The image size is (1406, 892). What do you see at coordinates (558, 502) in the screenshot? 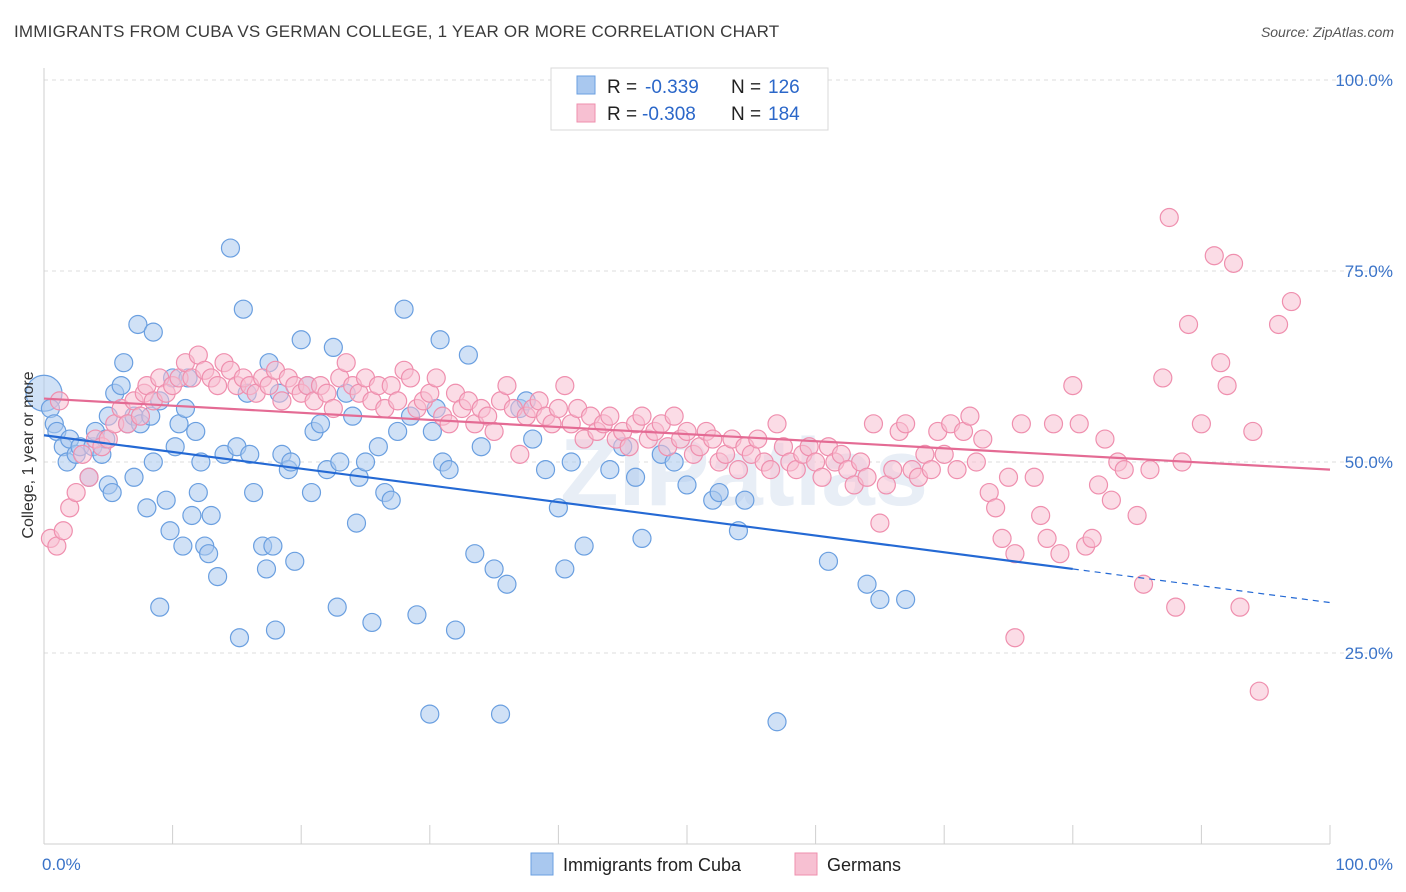
I see `cuba-trend-line` at bounding box center [558, 502].